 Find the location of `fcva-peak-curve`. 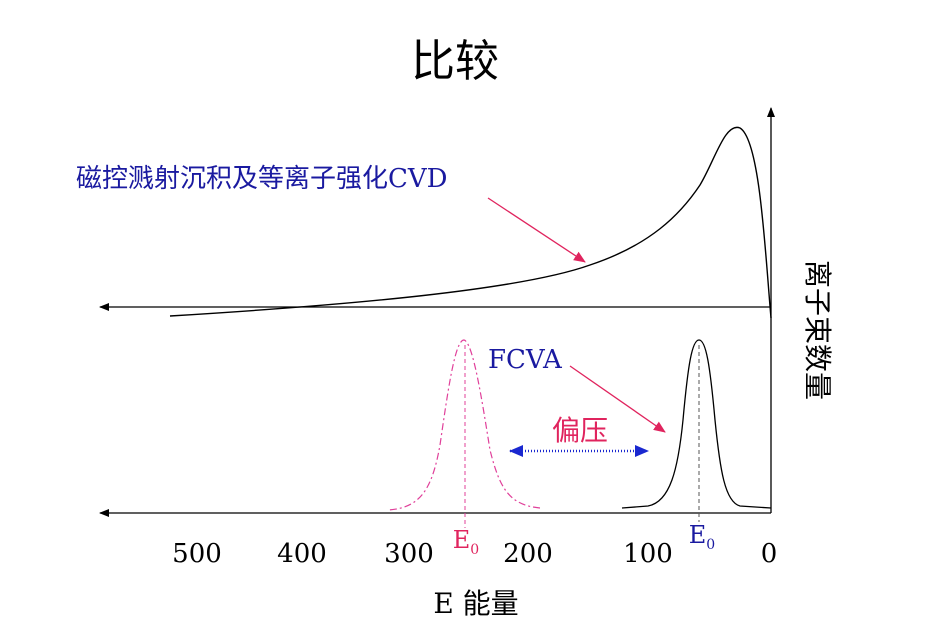

fcva-peak-curve is located at coordinates (696, 424).